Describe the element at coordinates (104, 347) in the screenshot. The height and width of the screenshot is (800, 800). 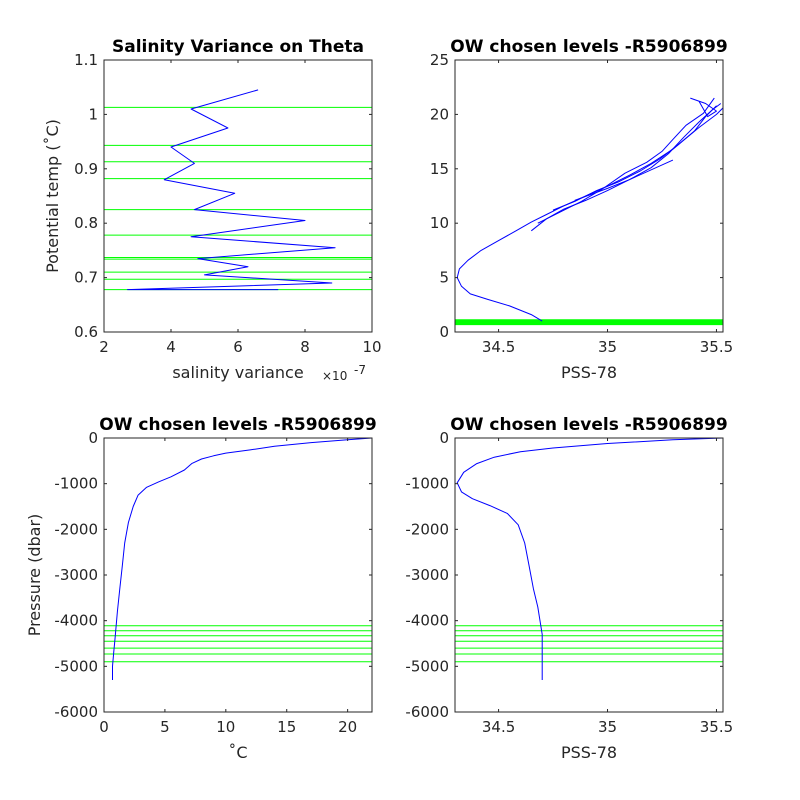
I see `x-tick-label: 2` at that location.